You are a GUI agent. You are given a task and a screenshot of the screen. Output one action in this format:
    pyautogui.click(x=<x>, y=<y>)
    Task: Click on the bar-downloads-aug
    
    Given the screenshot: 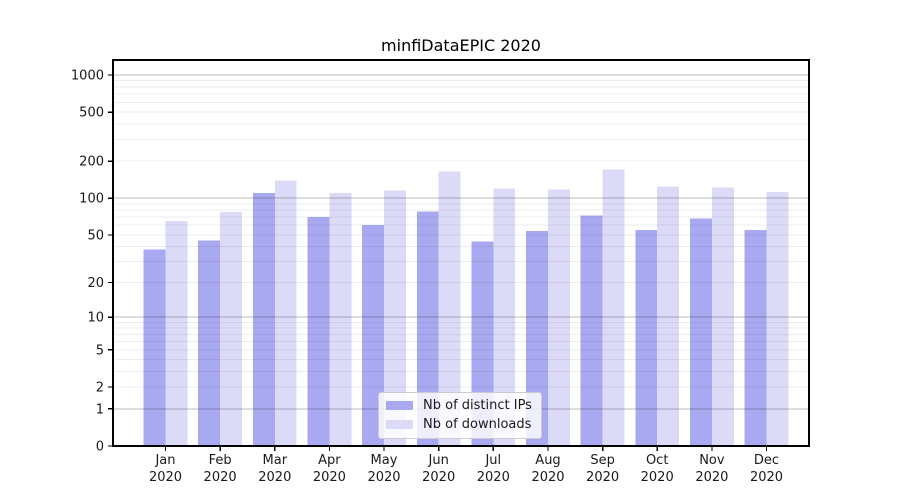 What is the action you would take?
    pyautogui.click(x=559, y=317)
    